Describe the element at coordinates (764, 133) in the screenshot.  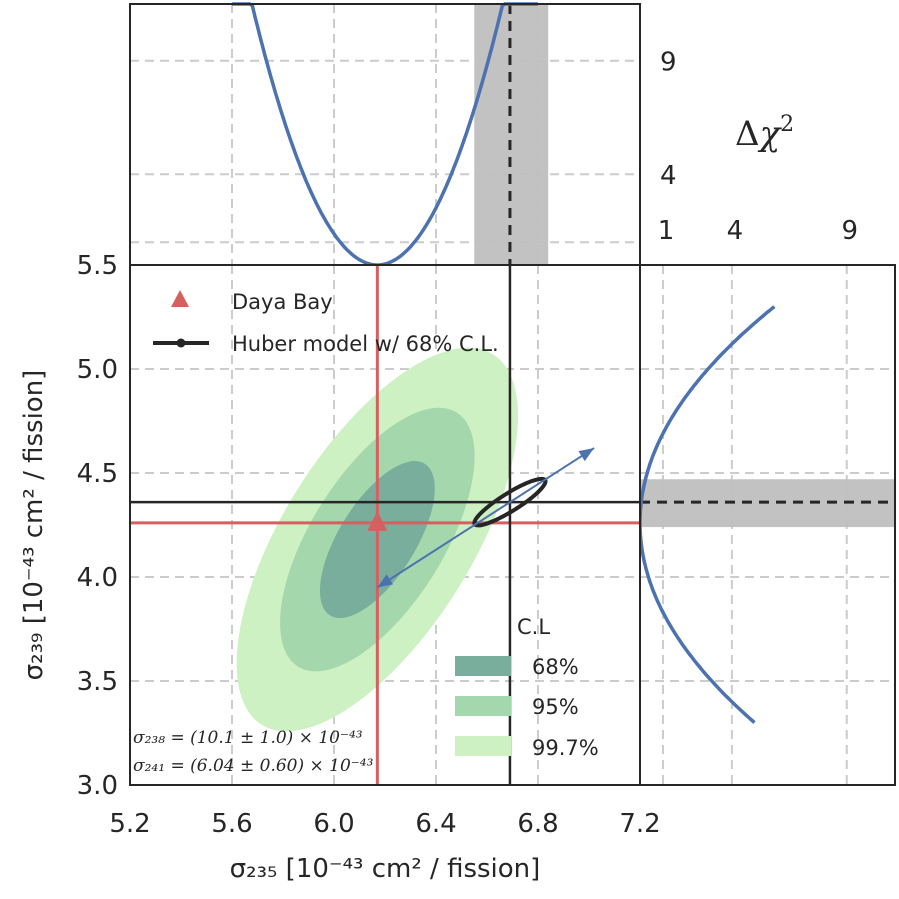
I see `delta-chi2-label: Δχ2` at that location.